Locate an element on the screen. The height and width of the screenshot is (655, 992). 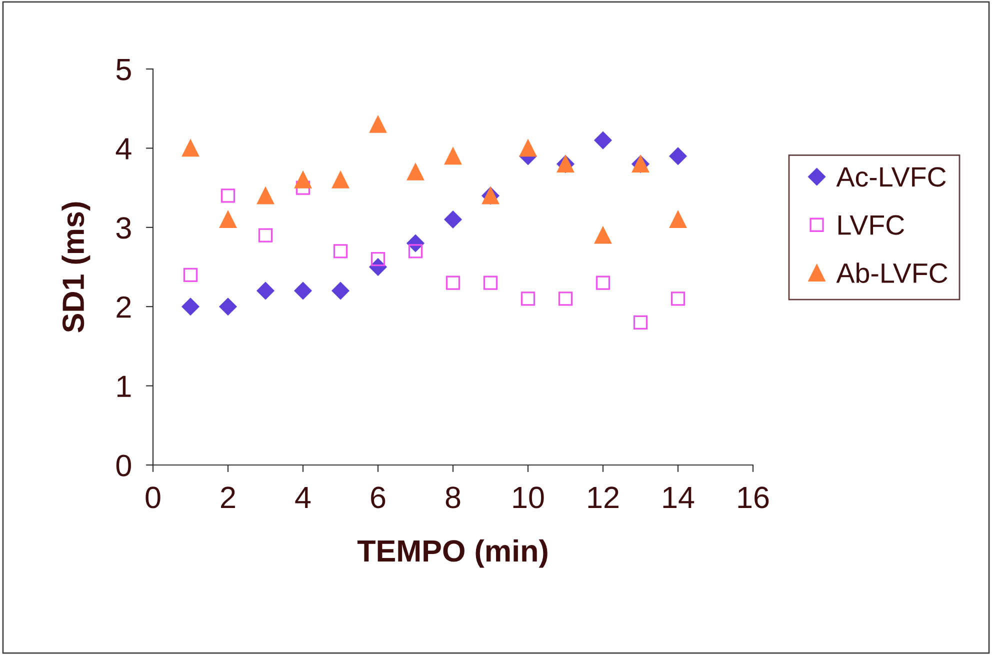
x-tick-label: 2 is located at coordinates (228, 497).